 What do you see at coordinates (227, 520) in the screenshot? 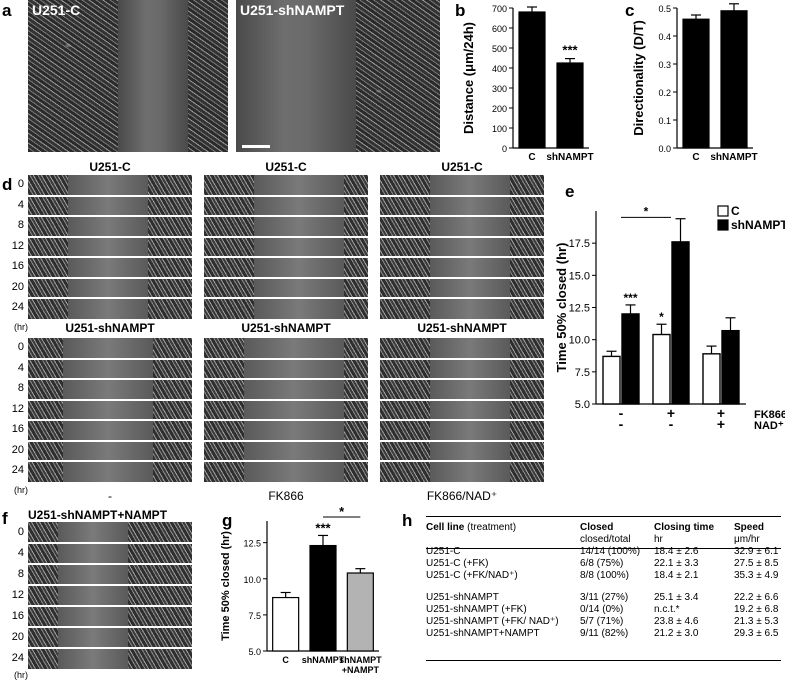
I see `panel-g-label: g` at bounding box center [227, 520].